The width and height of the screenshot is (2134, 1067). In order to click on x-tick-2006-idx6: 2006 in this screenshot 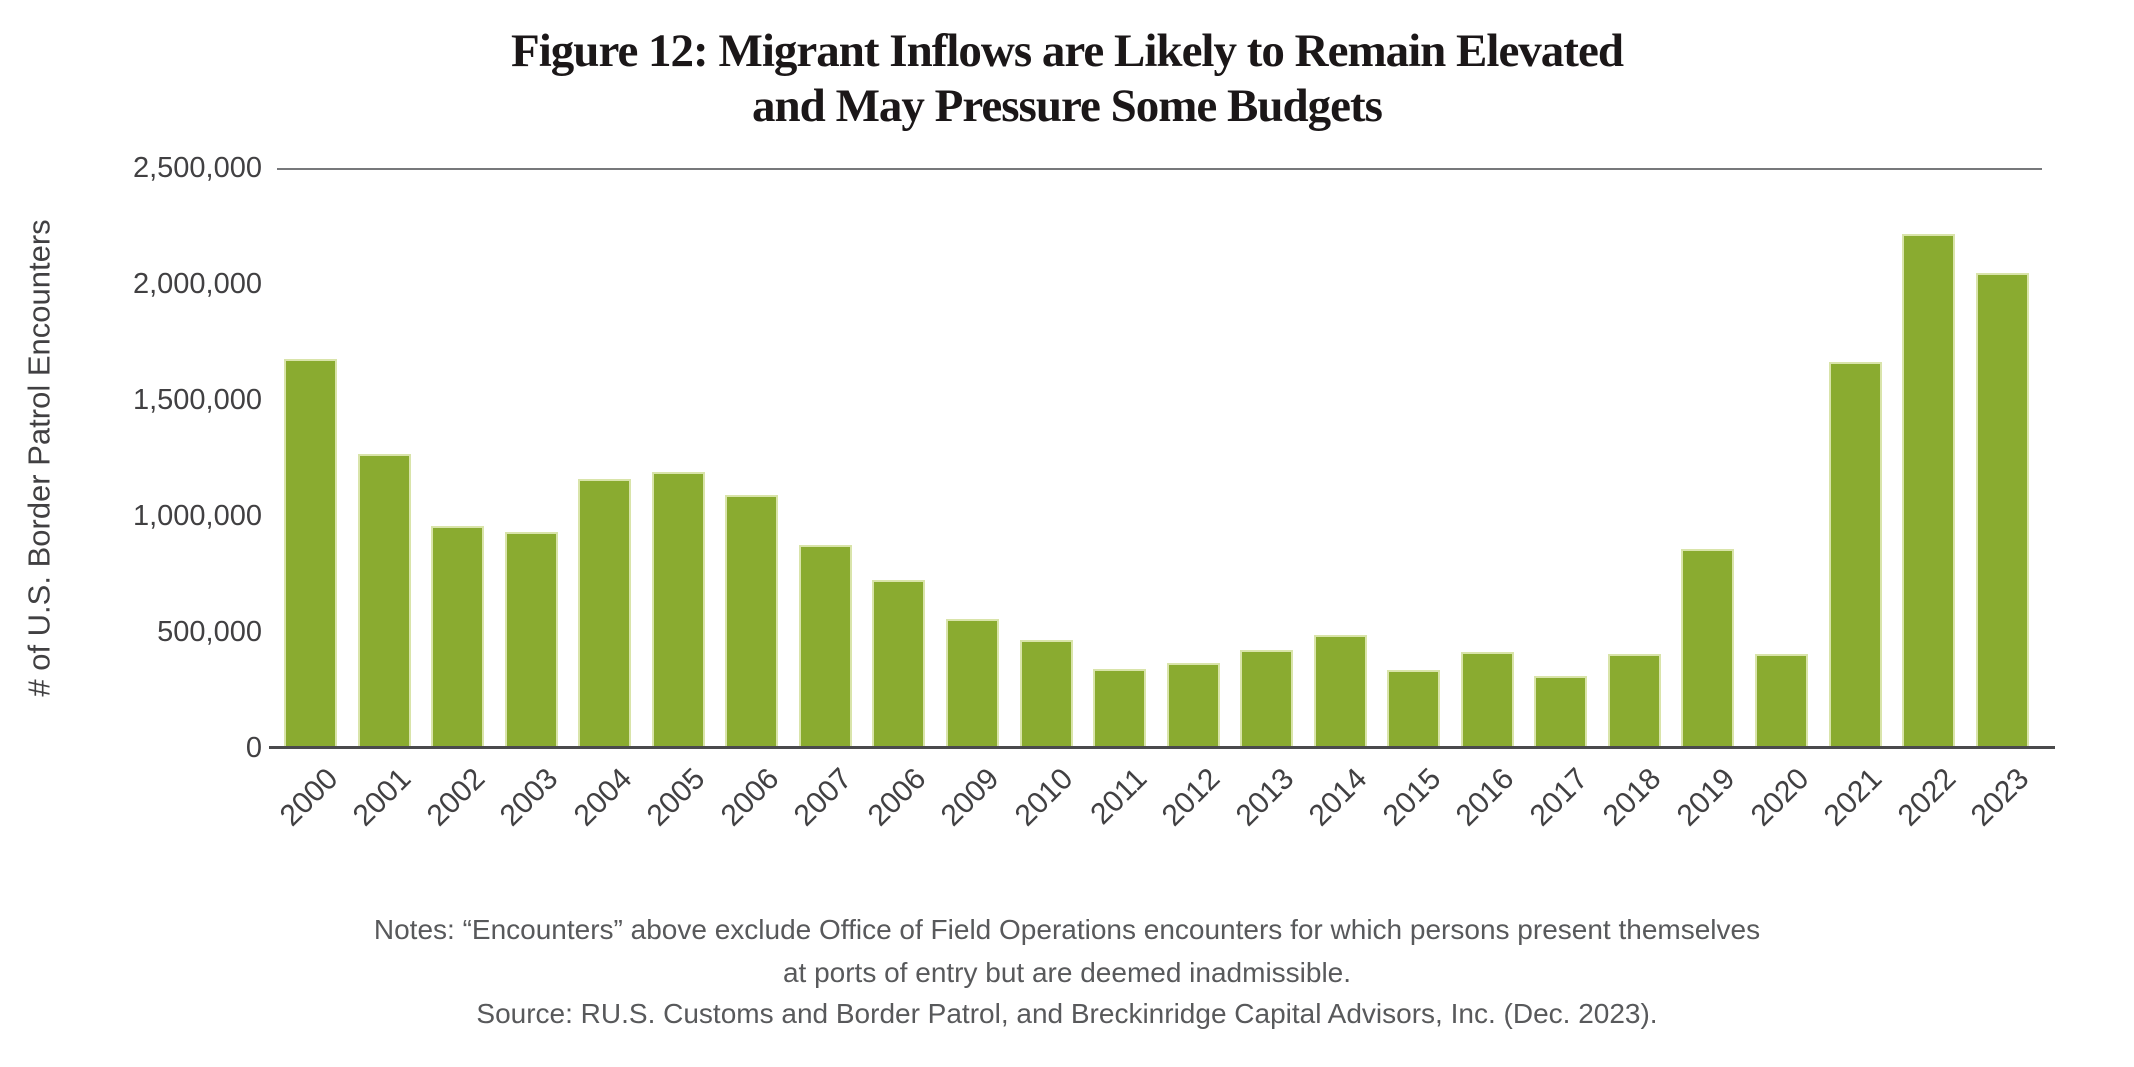, I will do `click(750, 797)`.